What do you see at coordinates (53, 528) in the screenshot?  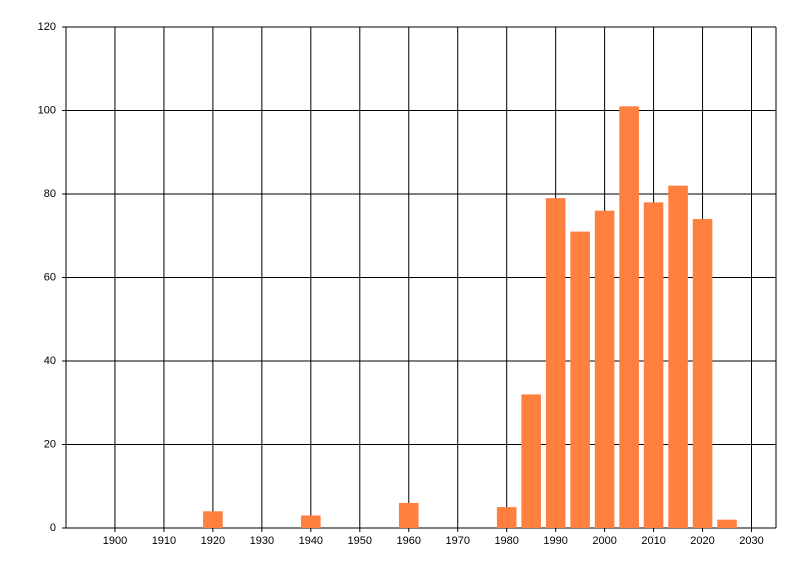 I see `y-tick-label: 0` at bounding box center [53, 528].